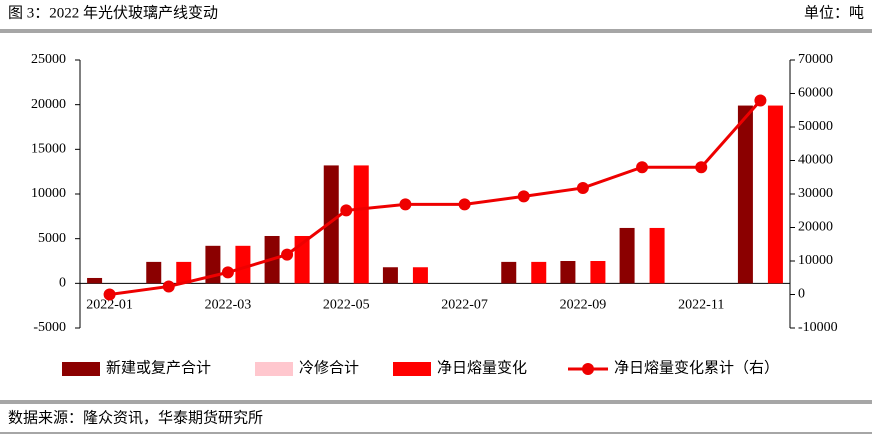  I want to click on legend-label: 冷修合计, so click(329, 367).